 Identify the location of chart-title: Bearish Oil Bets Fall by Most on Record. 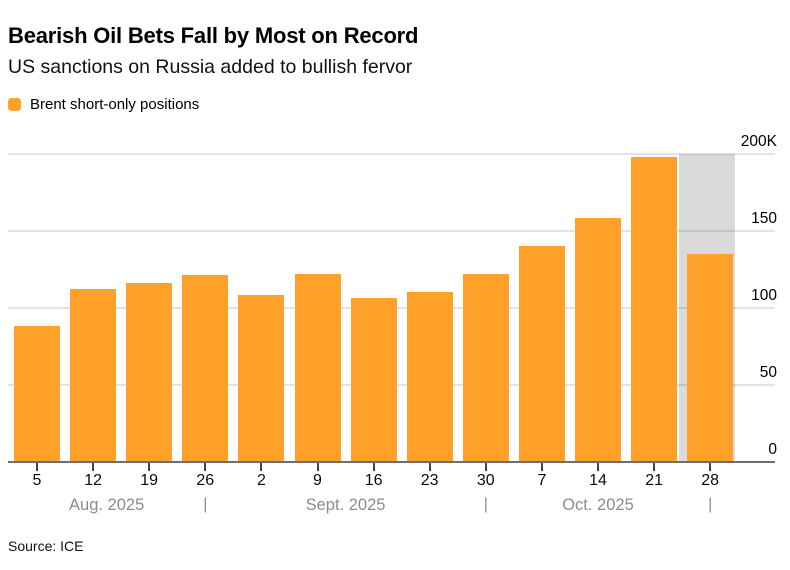
(213, 35).